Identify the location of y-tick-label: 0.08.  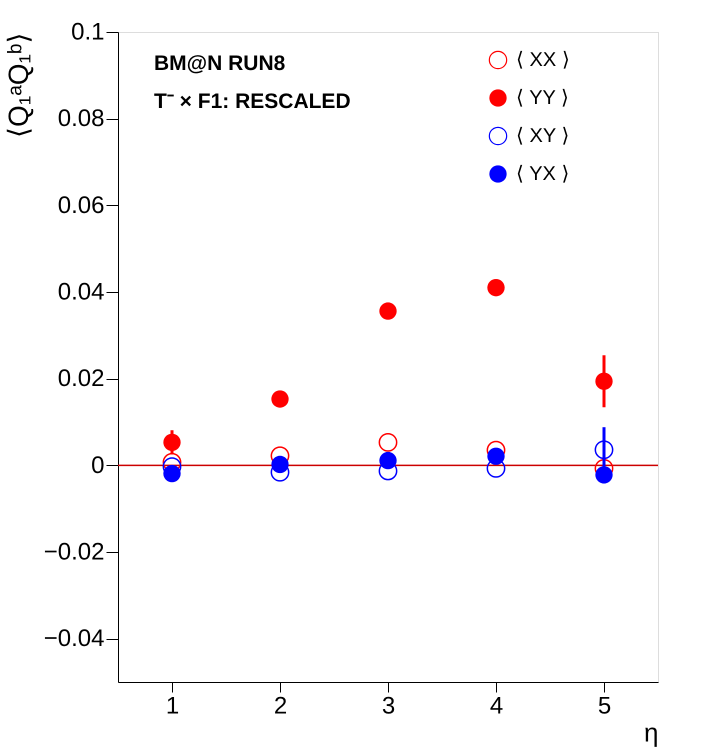
(81, 118).